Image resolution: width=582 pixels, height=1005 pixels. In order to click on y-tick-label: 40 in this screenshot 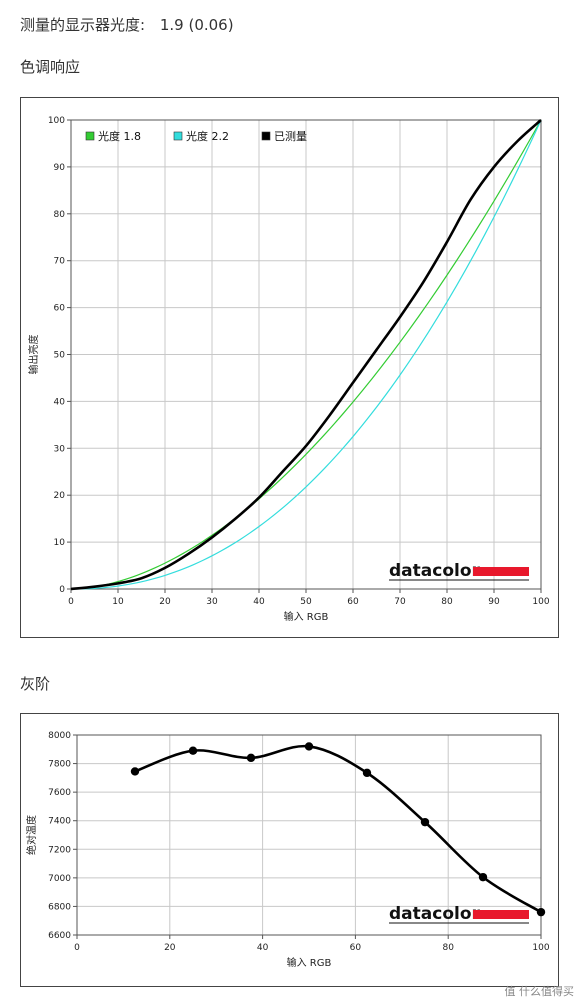, I will do `click(60, 402)`.